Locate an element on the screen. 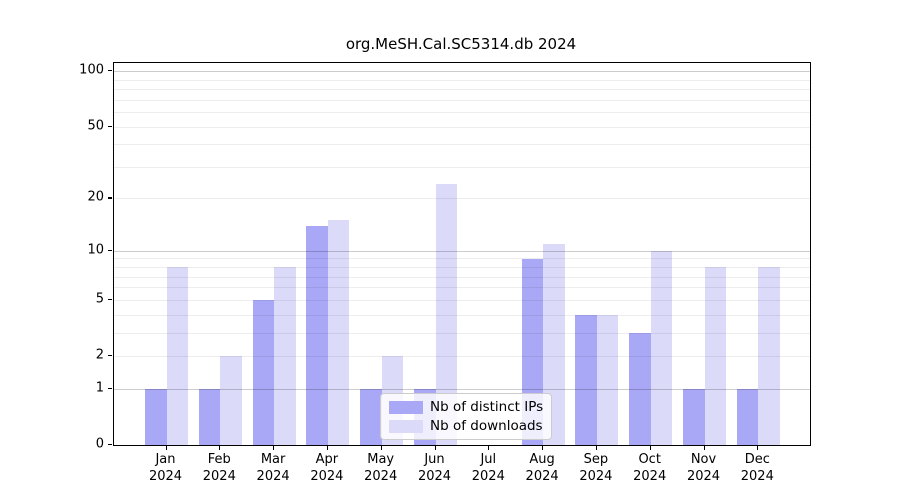 Image resolution: width=900 pixels, height=500 pixels. x-tick-label-aug: Aug 2024 is located at coordinates (542, 468).